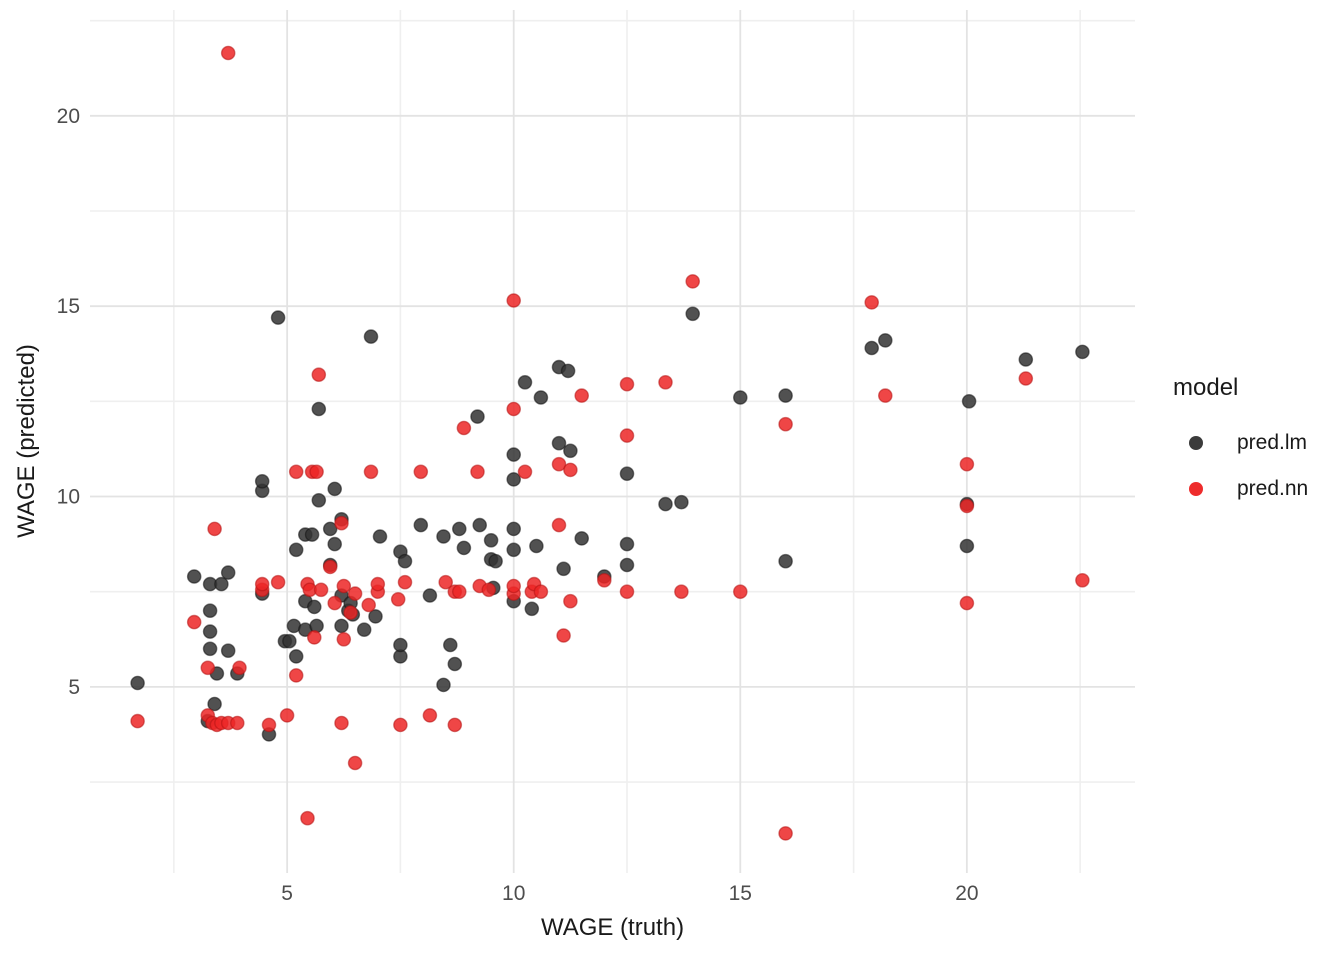 The width and height of the screenshot is (1344, 960). I want to click on legend-key-dot, so click(1196, 489).